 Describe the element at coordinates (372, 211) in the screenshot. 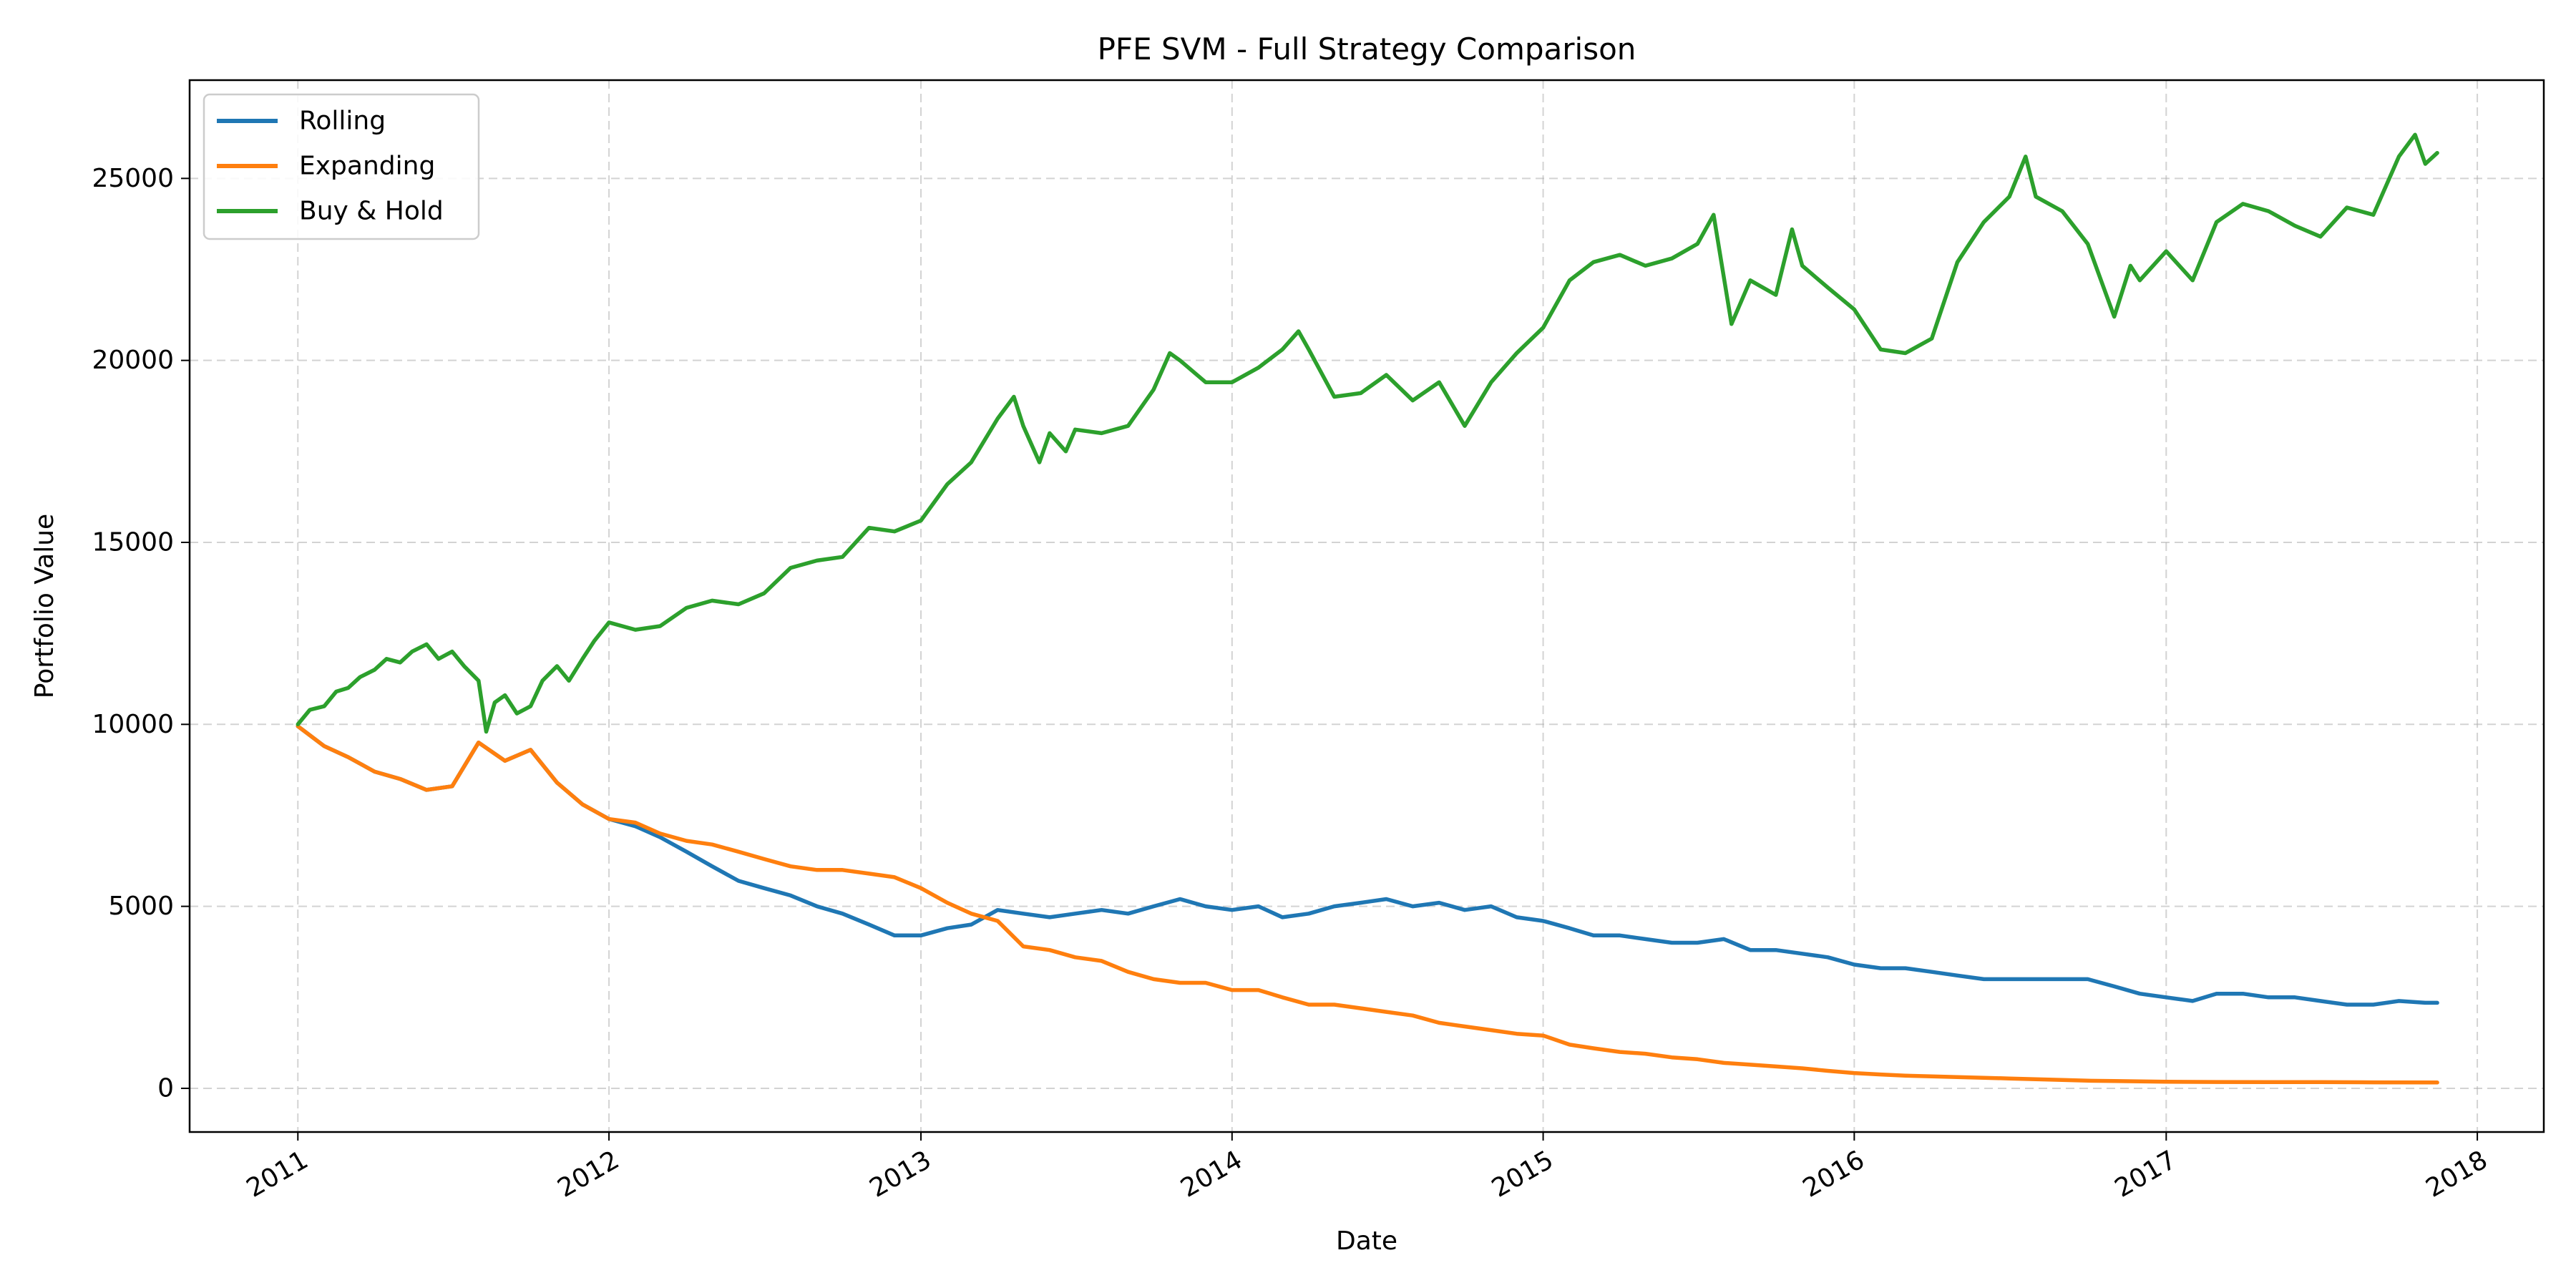

I see `legend-label-buy-hold: Buy & Hold` at that location.